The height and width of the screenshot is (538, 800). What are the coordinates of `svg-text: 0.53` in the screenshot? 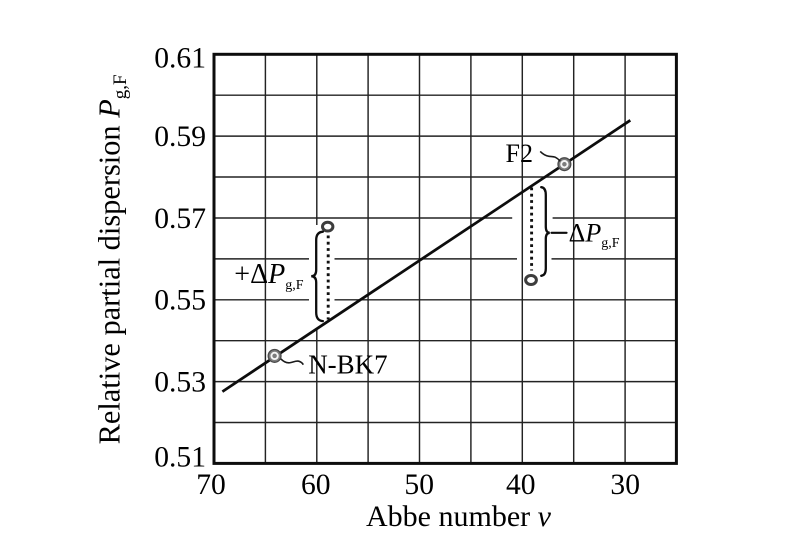 It's located at (180, 382).